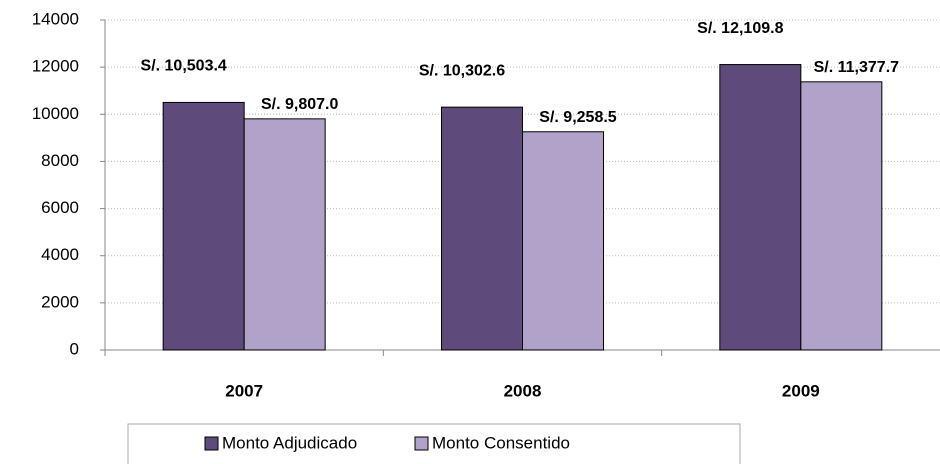  I want to click on y-tick-label: 14000, so click(55, 18).